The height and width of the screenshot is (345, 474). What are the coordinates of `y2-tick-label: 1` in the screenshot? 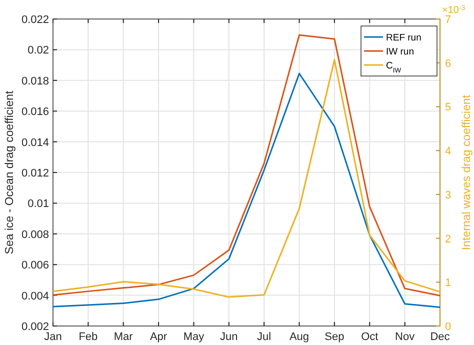 It's located at (448, 283).